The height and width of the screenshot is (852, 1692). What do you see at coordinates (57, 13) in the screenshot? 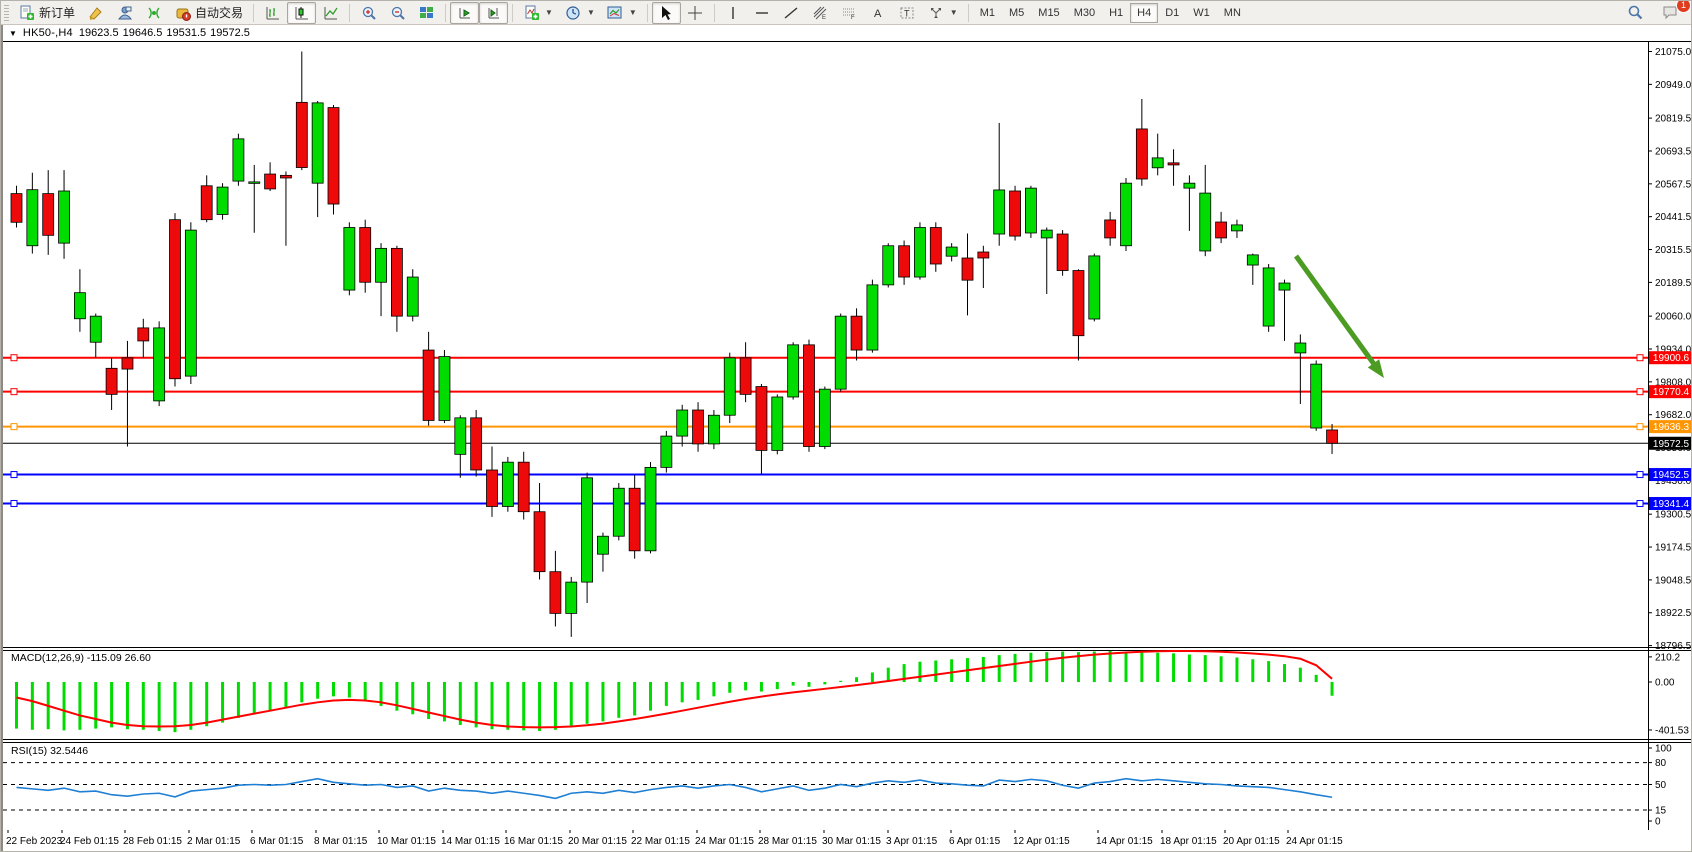
I see `new-order-label: 新订单` at bounding box center [57, 13].